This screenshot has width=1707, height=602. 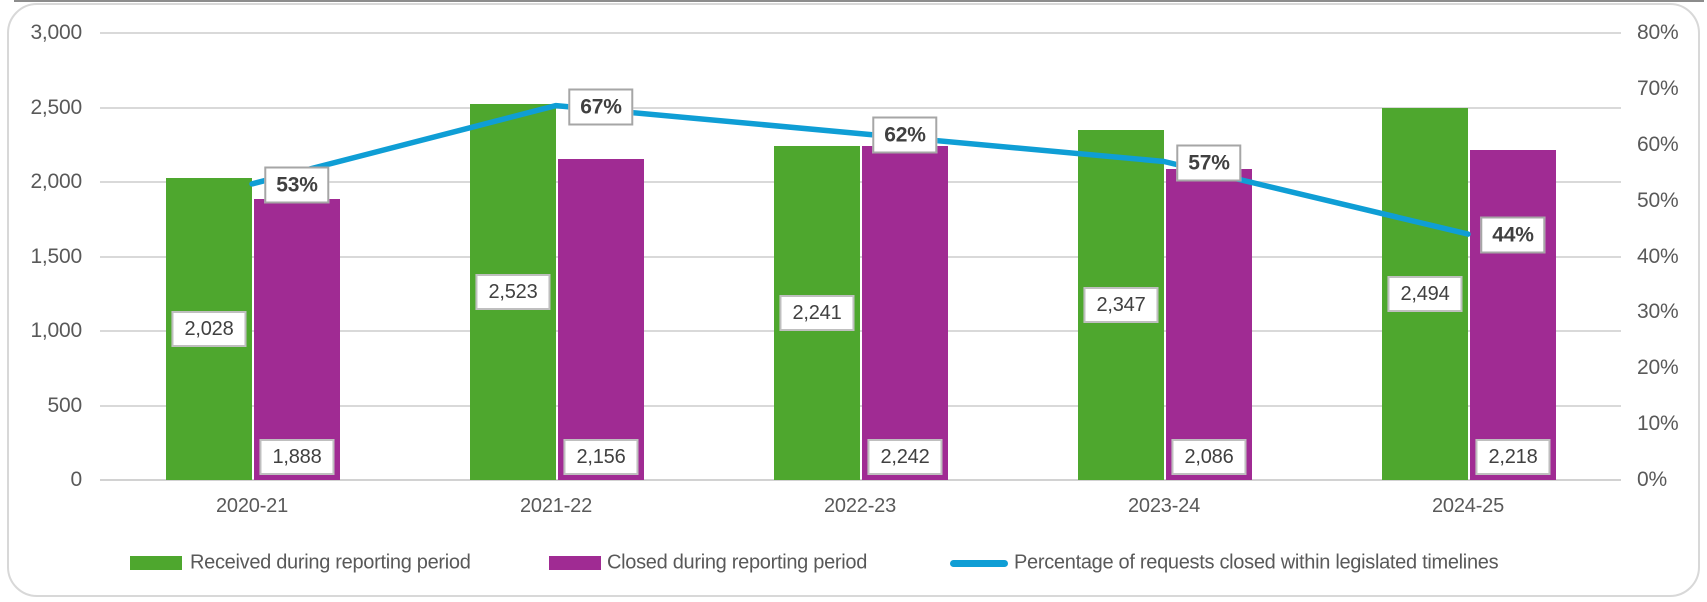 I want to click on left-axis-tick: 3,000, so click(x=56, y=32).